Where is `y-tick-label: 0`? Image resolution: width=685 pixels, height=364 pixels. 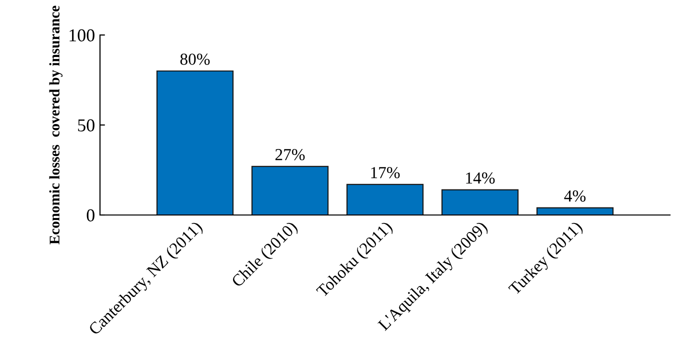 y-tick-label: 0 is located at coordinates (90, 215).